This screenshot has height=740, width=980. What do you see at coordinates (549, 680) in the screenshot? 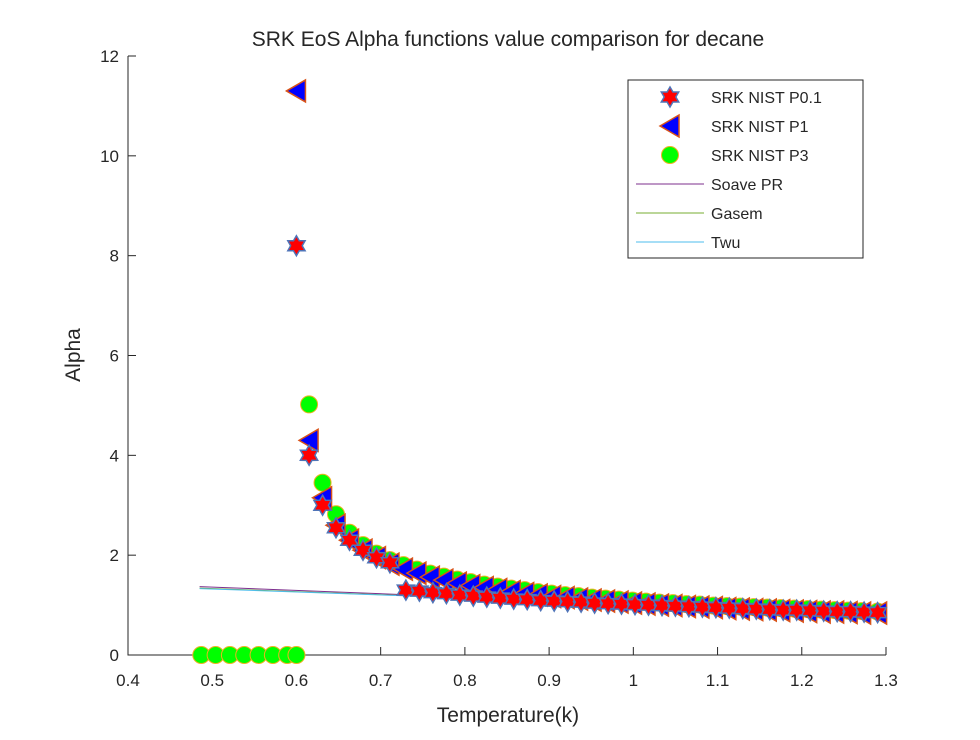
I see `x-tick-label: 0.9` at bounding box center [549, 680].